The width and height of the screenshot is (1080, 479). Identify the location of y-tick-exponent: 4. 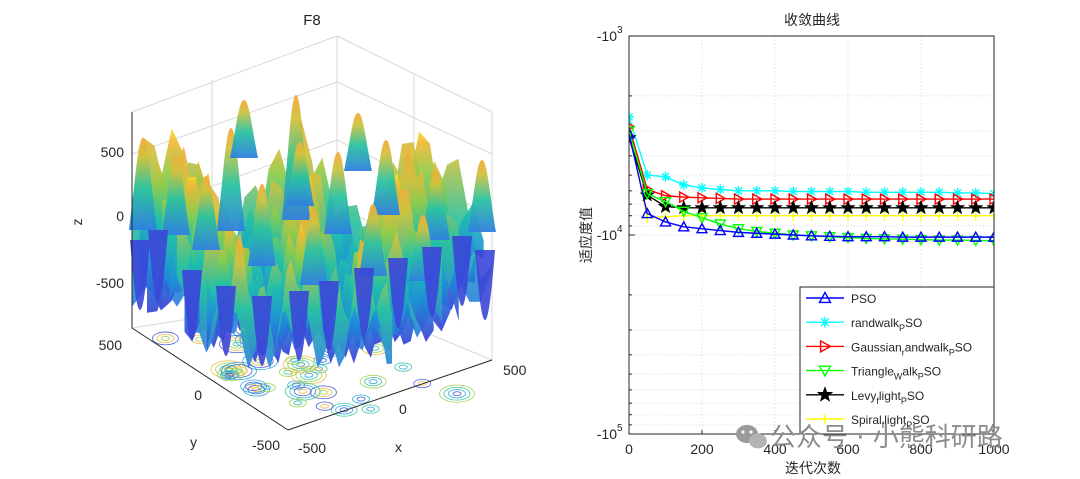
(620, 229).